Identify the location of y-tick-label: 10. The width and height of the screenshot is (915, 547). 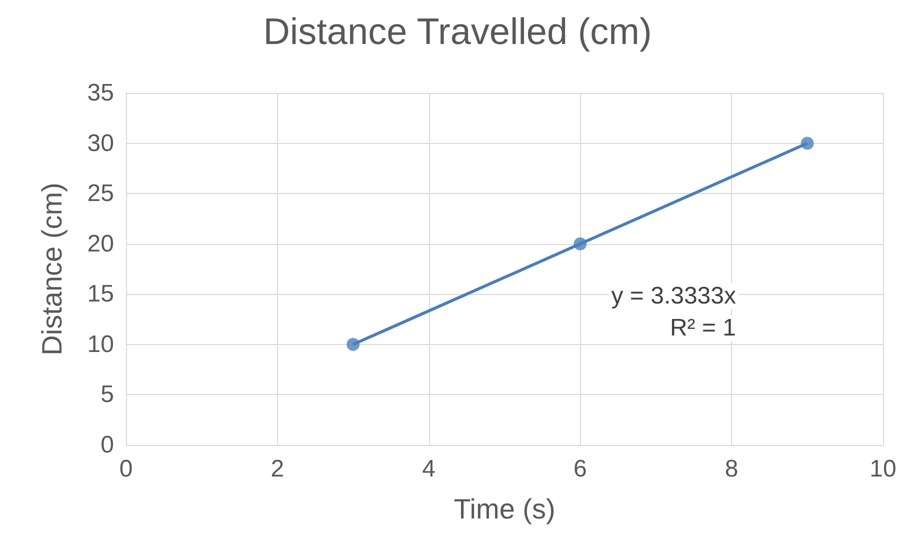
(100, 344).